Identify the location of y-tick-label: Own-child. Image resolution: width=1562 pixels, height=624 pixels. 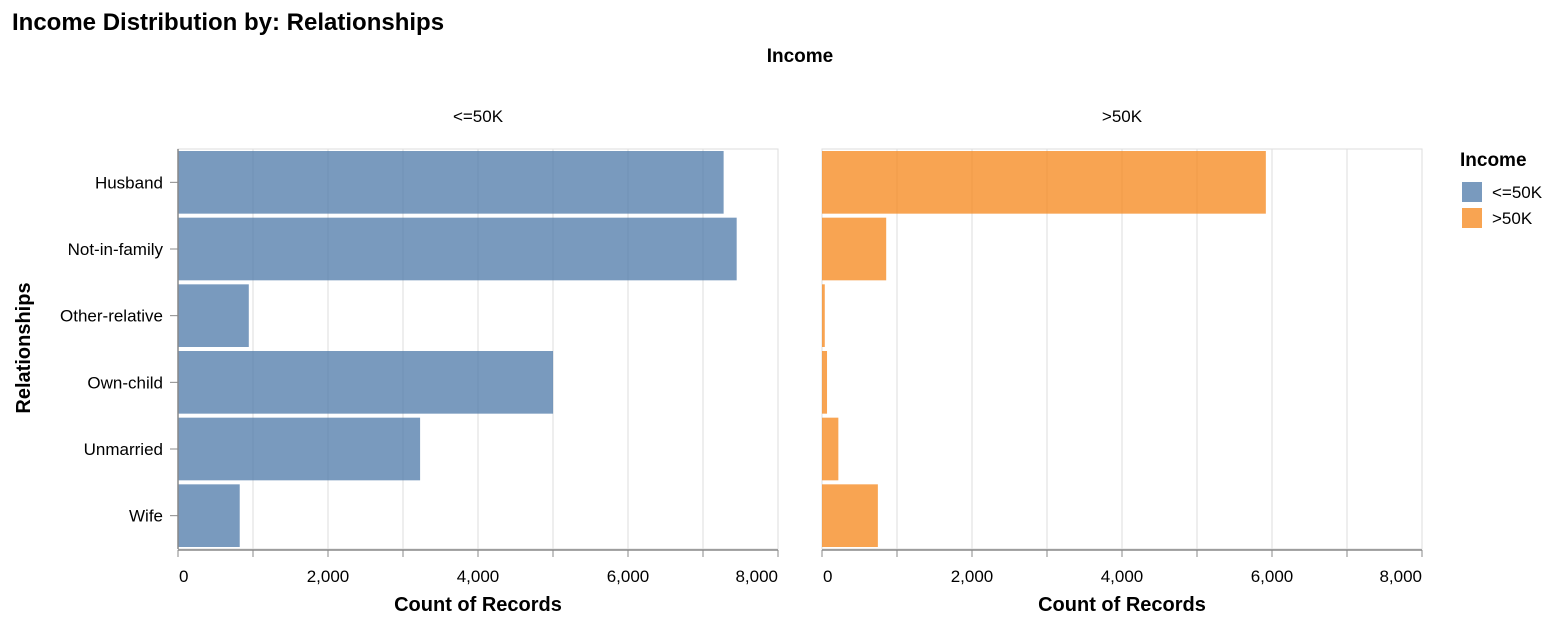
(125, 382).